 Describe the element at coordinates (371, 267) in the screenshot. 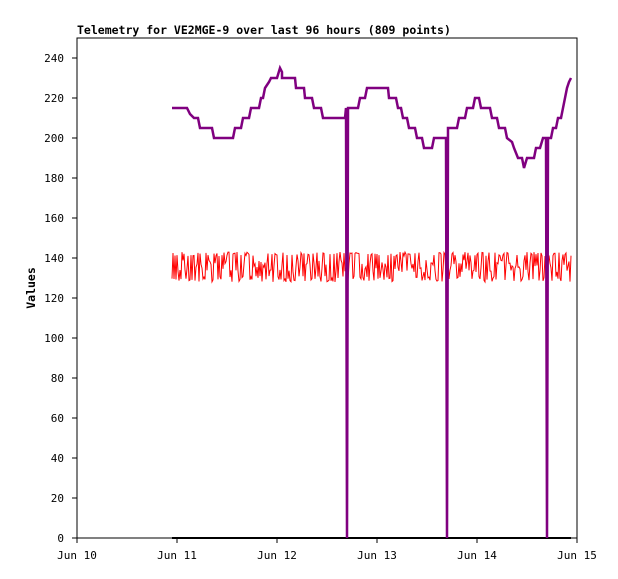

I see `series-line-red` at that location.